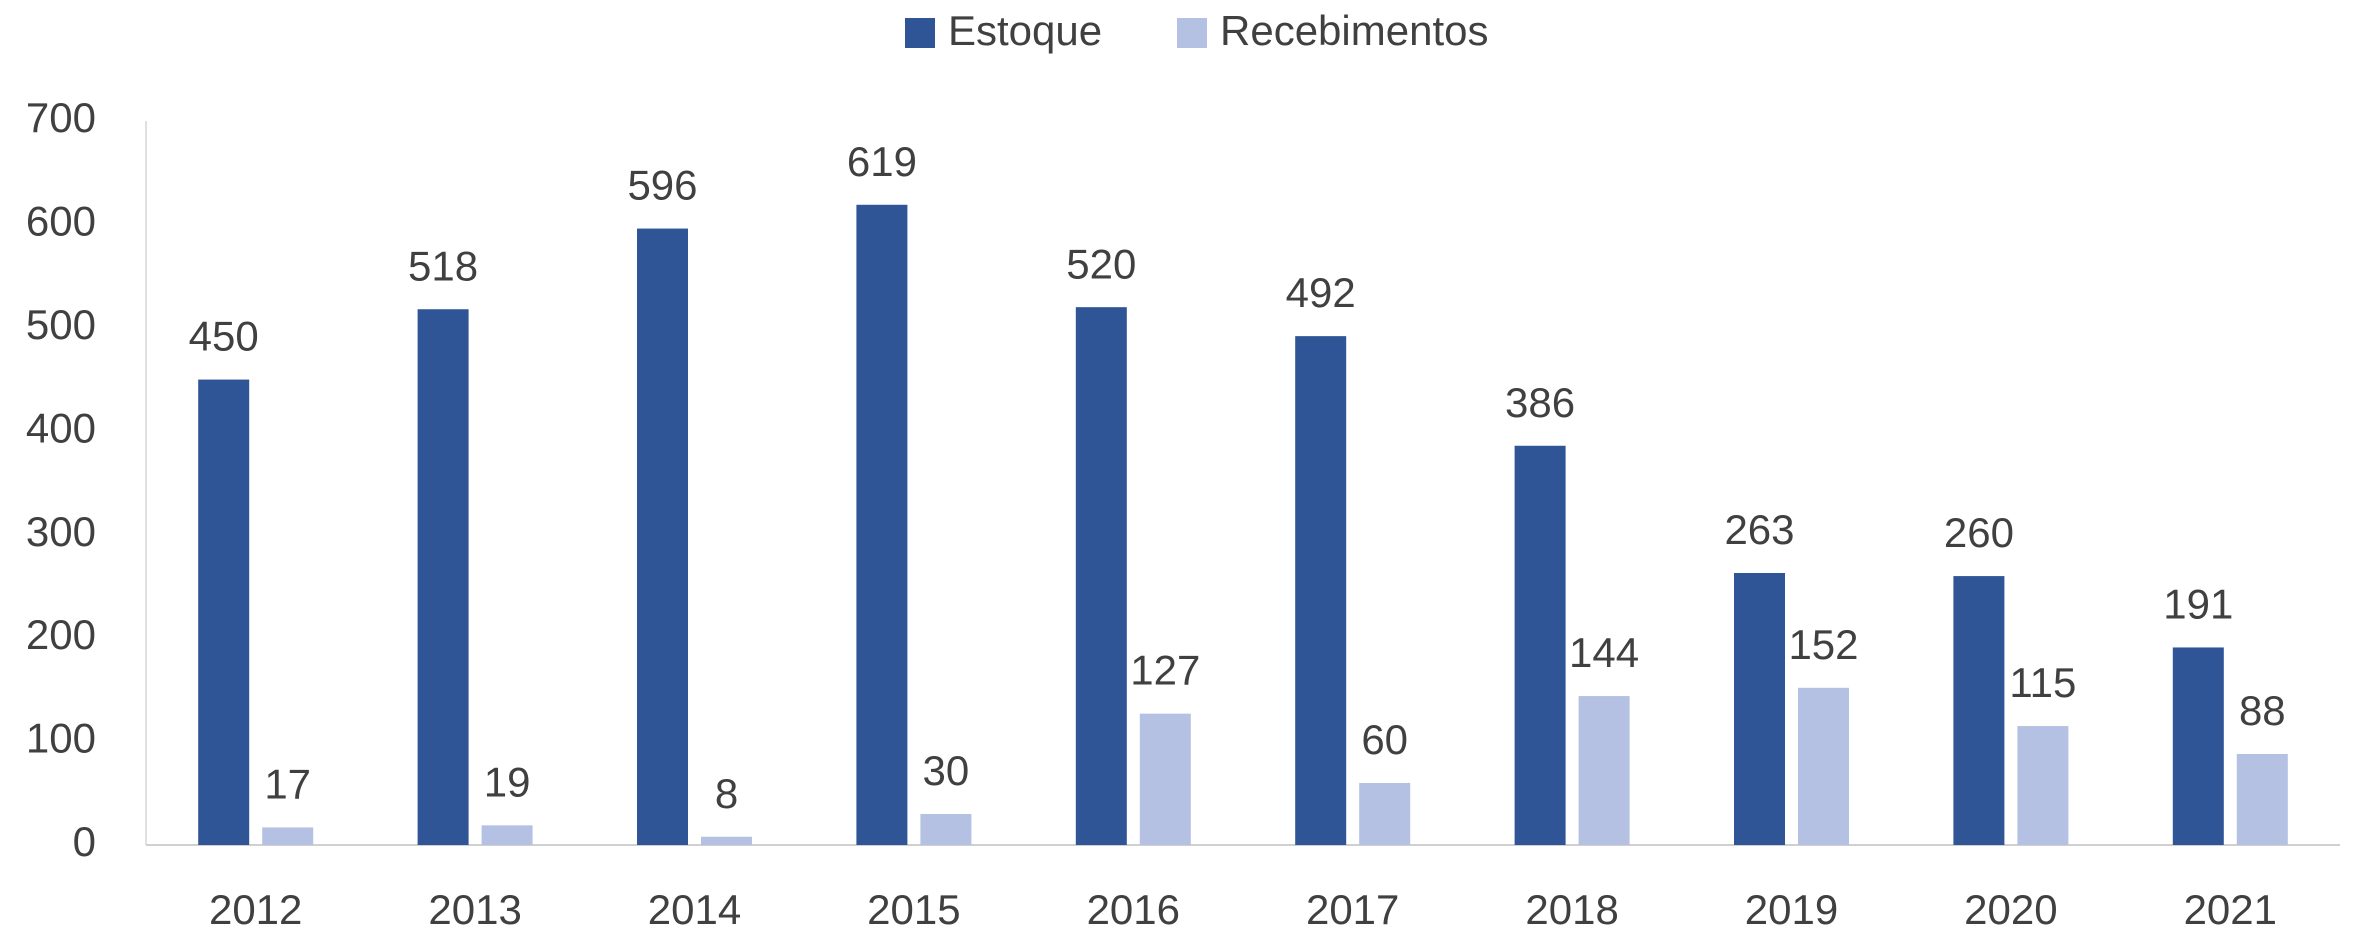 This screenshot has height=935, width=2366. What do you see at coordinates (1025, 30) in the screenshot?
I see `legend-label: Estoque` at bounding box center [1025, 30].